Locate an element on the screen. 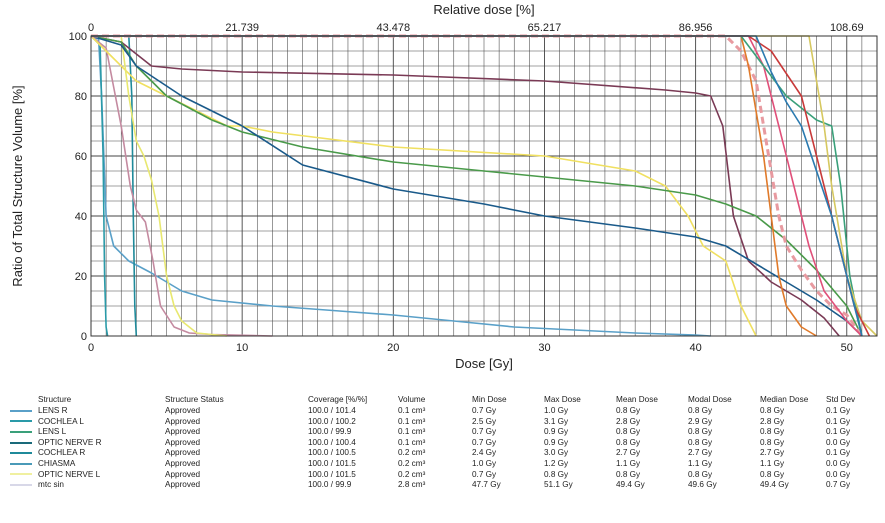  structure-name-cell: mtc sin is located at coordinates (85, 485).